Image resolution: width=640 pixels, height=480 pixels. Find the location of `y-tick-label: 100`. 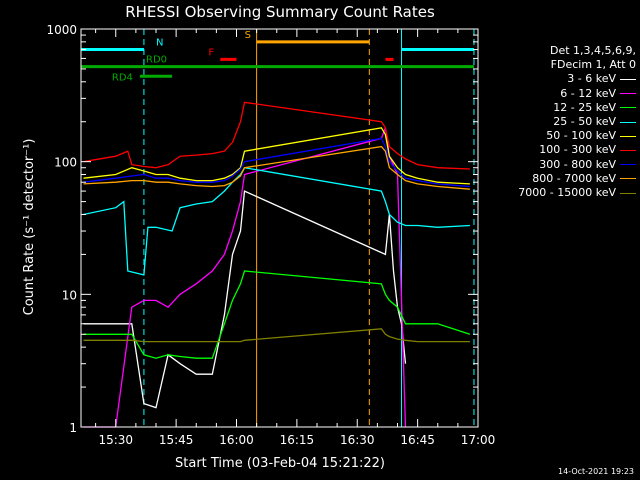

y-tick-label: 100 is located at coordinates (65, 163).